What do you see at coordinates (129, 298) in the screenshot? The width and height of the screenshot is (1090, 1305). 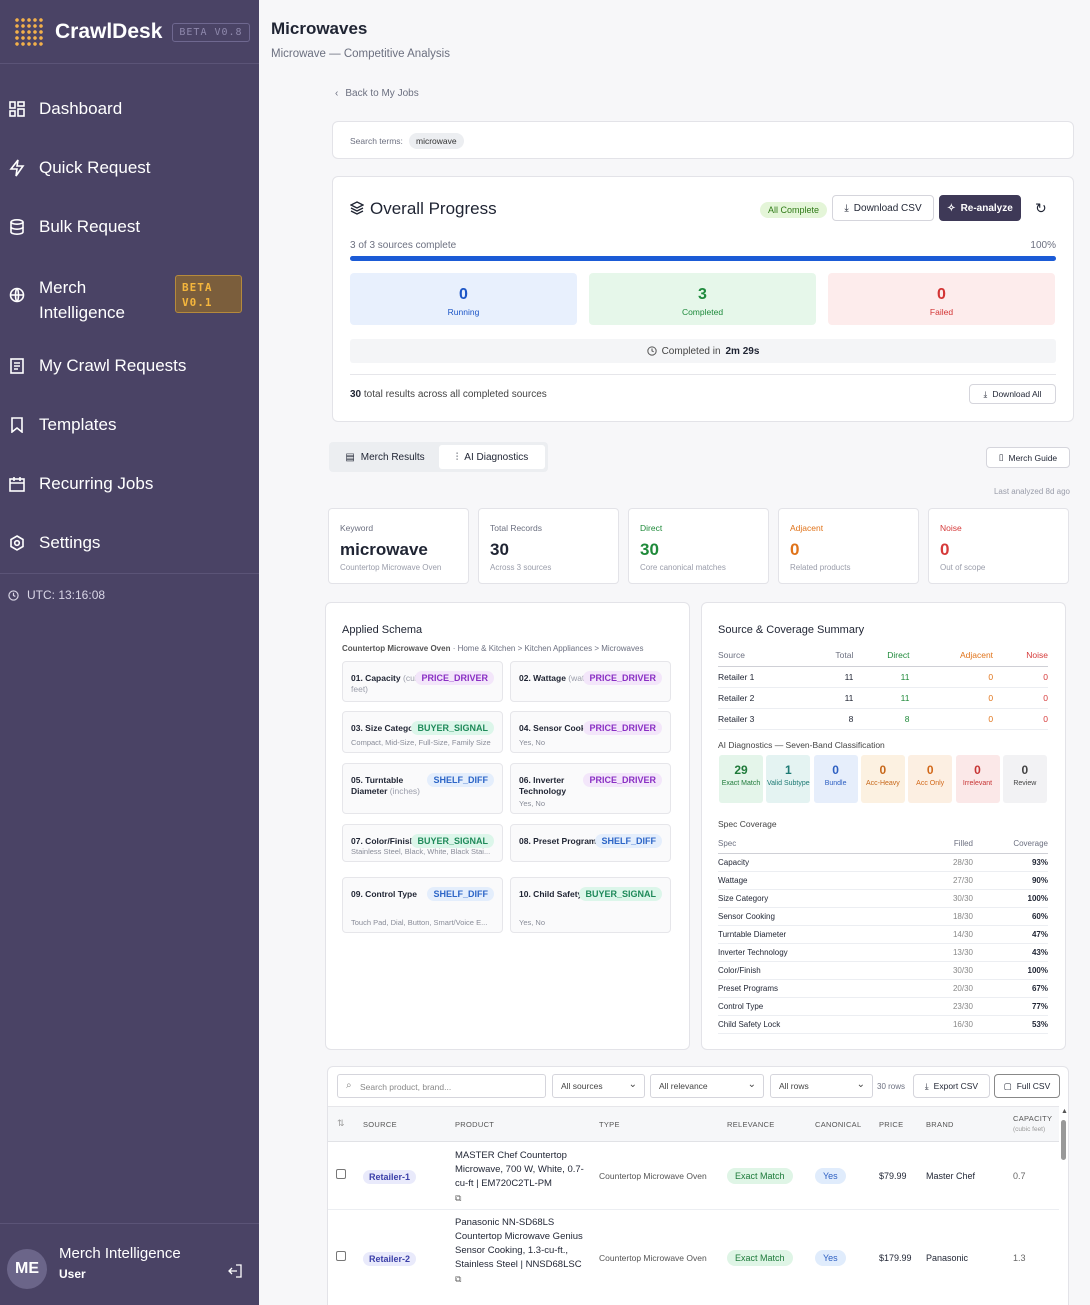 I see `nav-merch-intelligence: Merch Intelligence BETA V0.1` at bounding box center [129, 298].